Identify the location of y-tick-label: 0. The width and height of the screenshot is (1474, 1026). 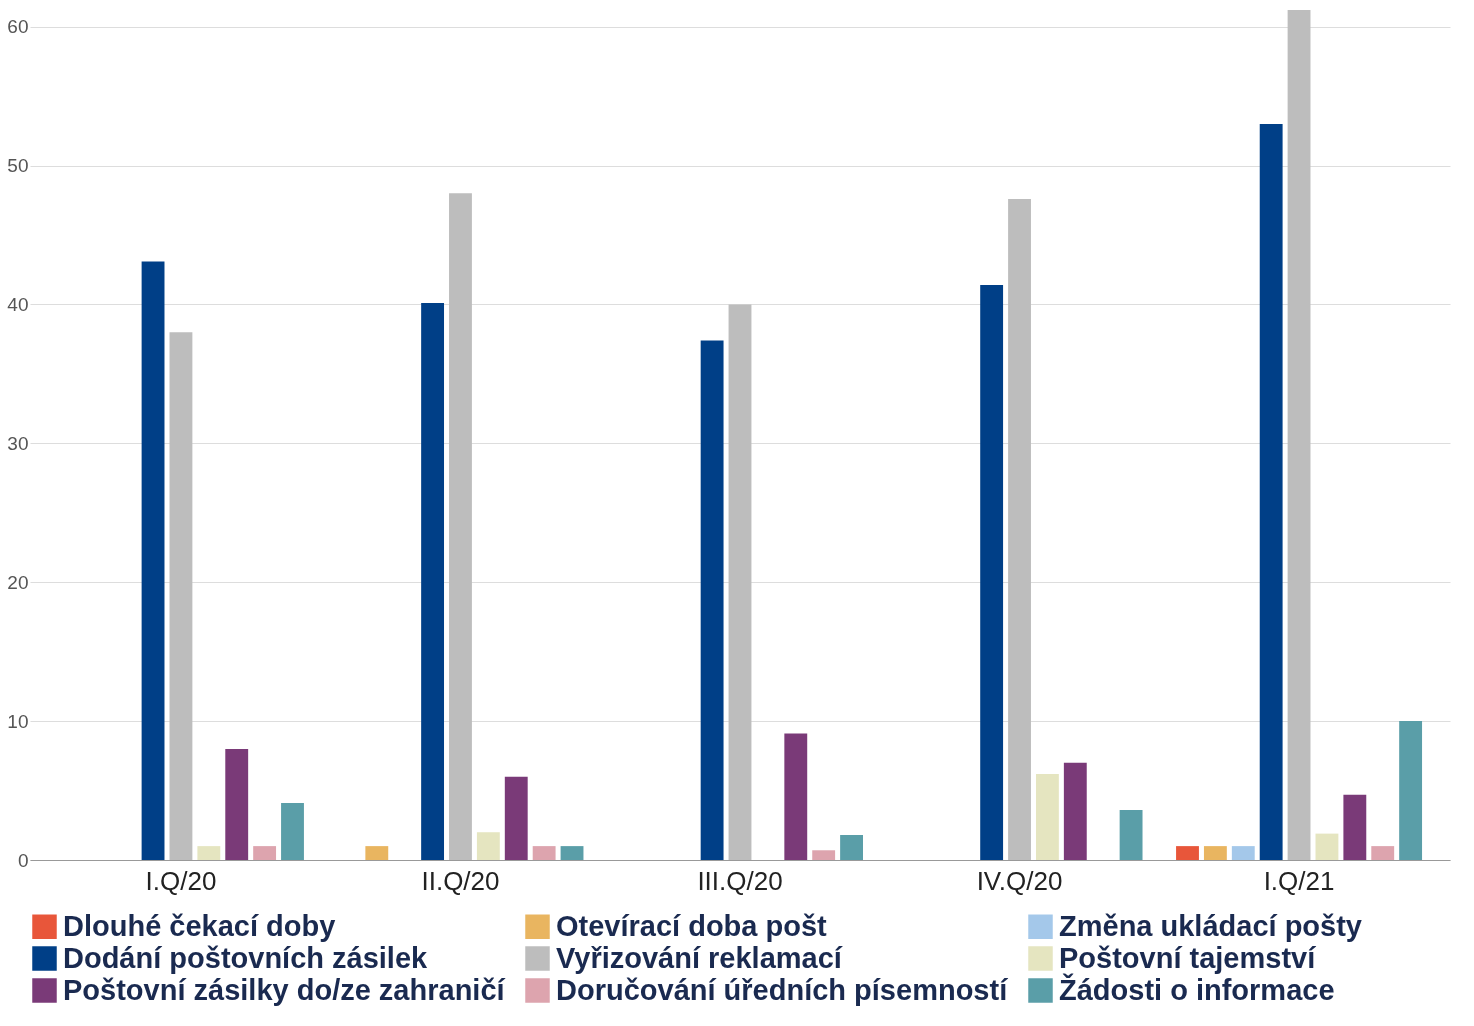
(23, 860).